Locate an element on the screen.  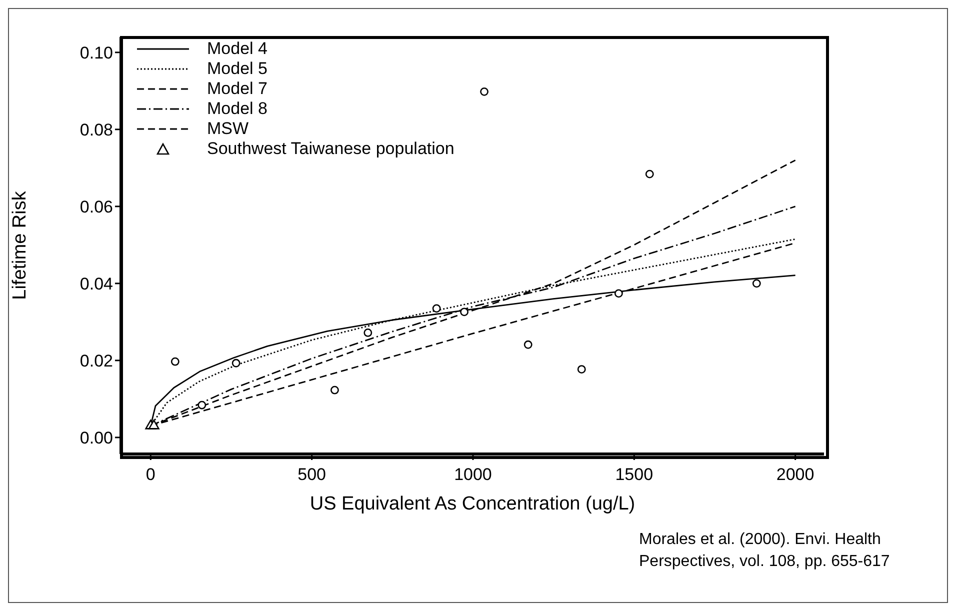
x-tick-label: 0 is located at coordinates (151, 474).